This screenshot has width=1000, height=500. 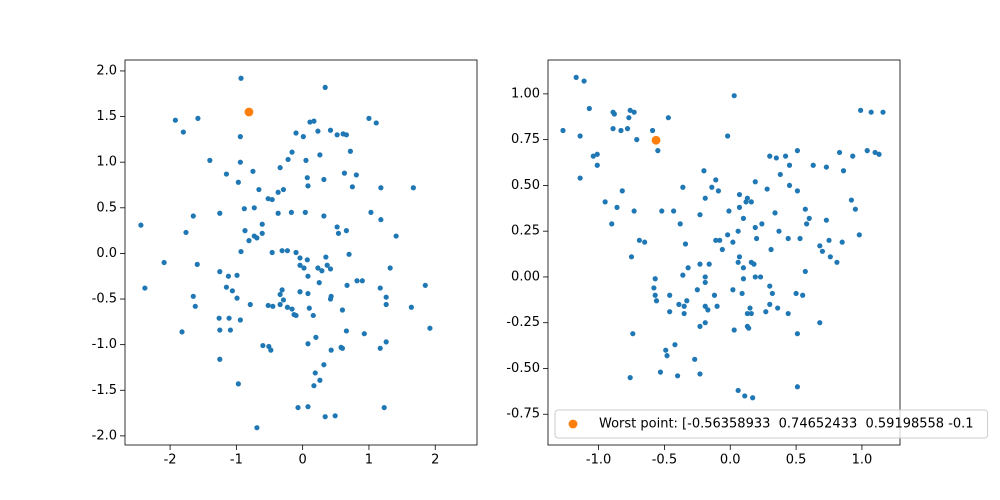 What do you see at coordinates (523, 322) in the screenshot?
I see `y-tick-label: -0.25` at bounding box center [523, 322].